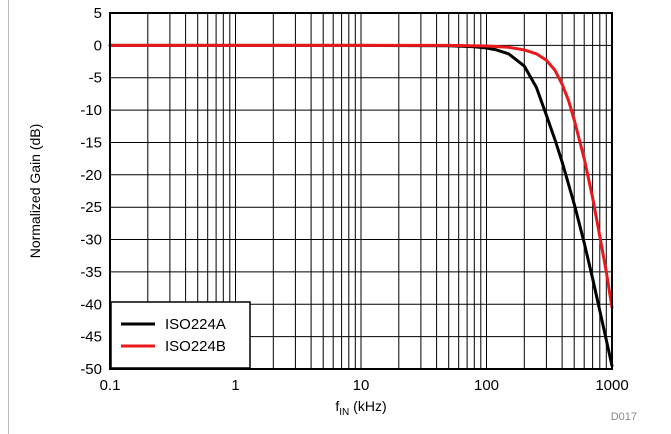 This screenshot has width=671, height=434. I want to click on x-tick-label: 100, so click(486, 385).